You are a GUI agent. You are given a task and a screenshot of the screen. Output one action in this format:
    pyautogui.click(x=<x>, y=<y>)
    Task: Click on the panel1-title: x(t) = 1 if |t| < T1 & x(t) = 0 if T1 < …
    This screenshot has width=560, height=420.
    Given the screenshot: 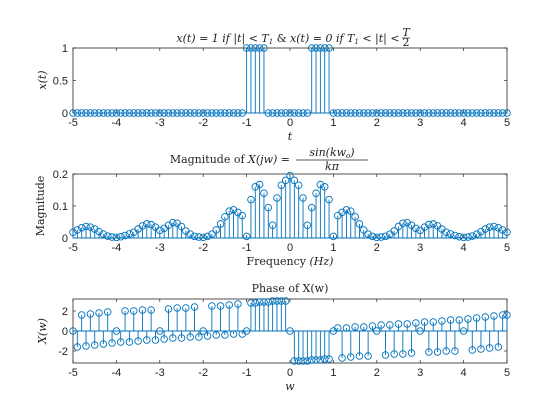 What is the action you would take?
    pyautogui.click(x=287, y=39)
    